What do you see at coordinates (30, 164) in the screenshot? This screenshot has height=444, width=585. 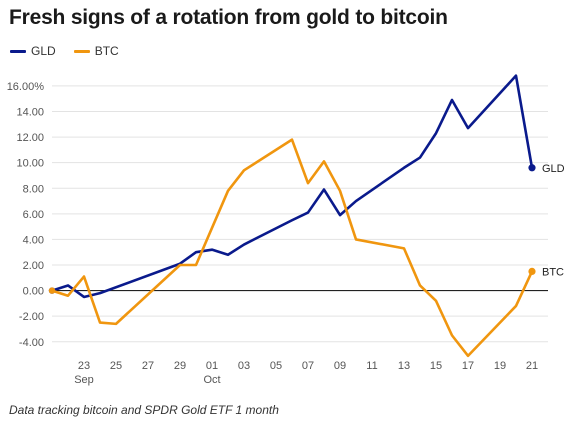 I see `y-tick-label: 10.00` at bounding box center [30, 164].